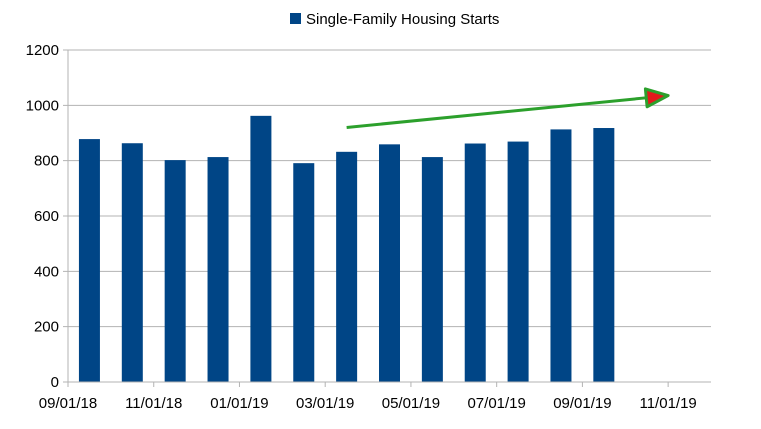  I want to click on trend-arrow-line, so click(496, 112).